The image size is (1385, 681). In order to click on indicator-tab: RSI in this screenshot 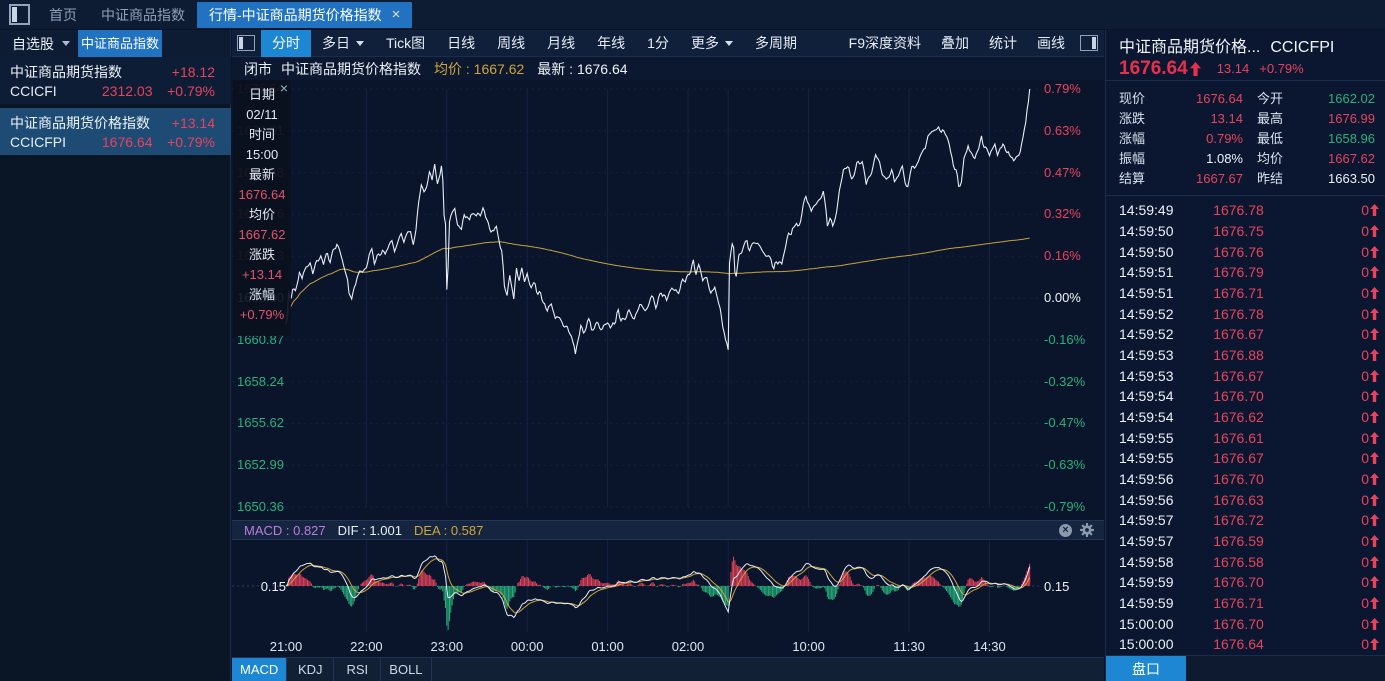, I will do `click(358, 669)`.